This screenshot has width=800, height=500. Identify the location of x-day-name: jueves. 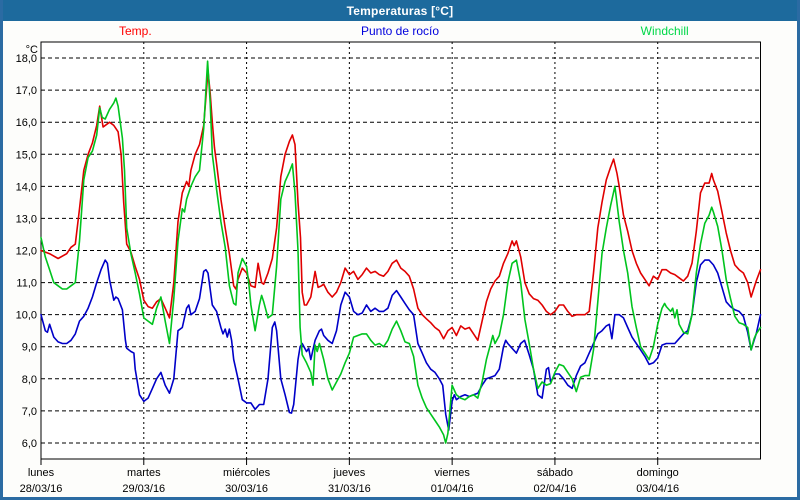
(348, 473).